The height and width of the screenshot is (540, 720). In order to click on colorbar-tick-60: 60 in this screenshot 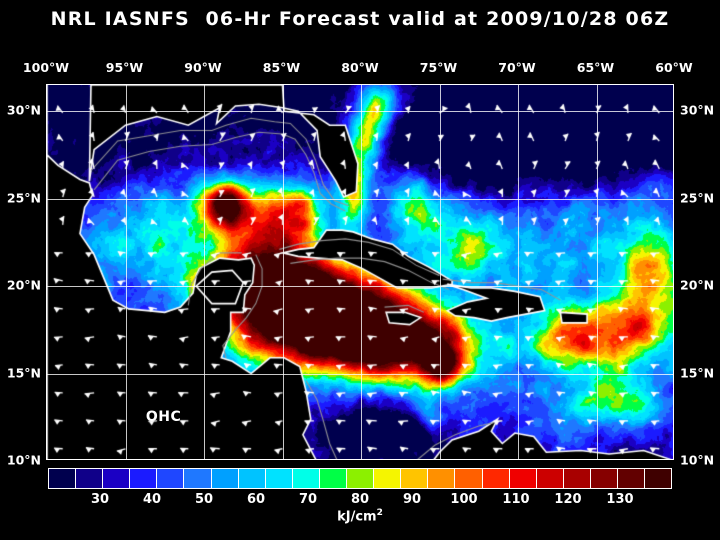, I will do `click(256, 499)`.